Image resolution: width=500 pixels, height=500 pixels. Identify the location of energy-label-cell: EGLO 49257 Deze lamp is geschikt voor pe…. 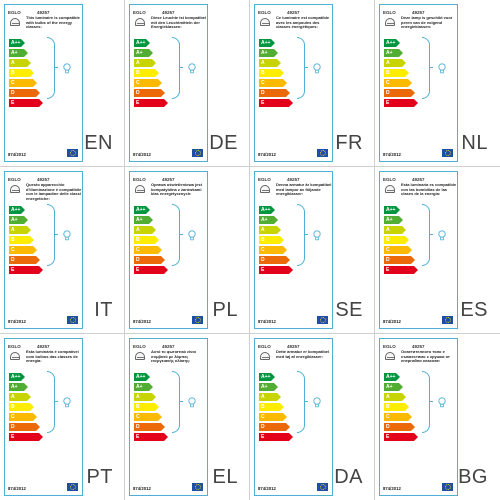
(437, 83).